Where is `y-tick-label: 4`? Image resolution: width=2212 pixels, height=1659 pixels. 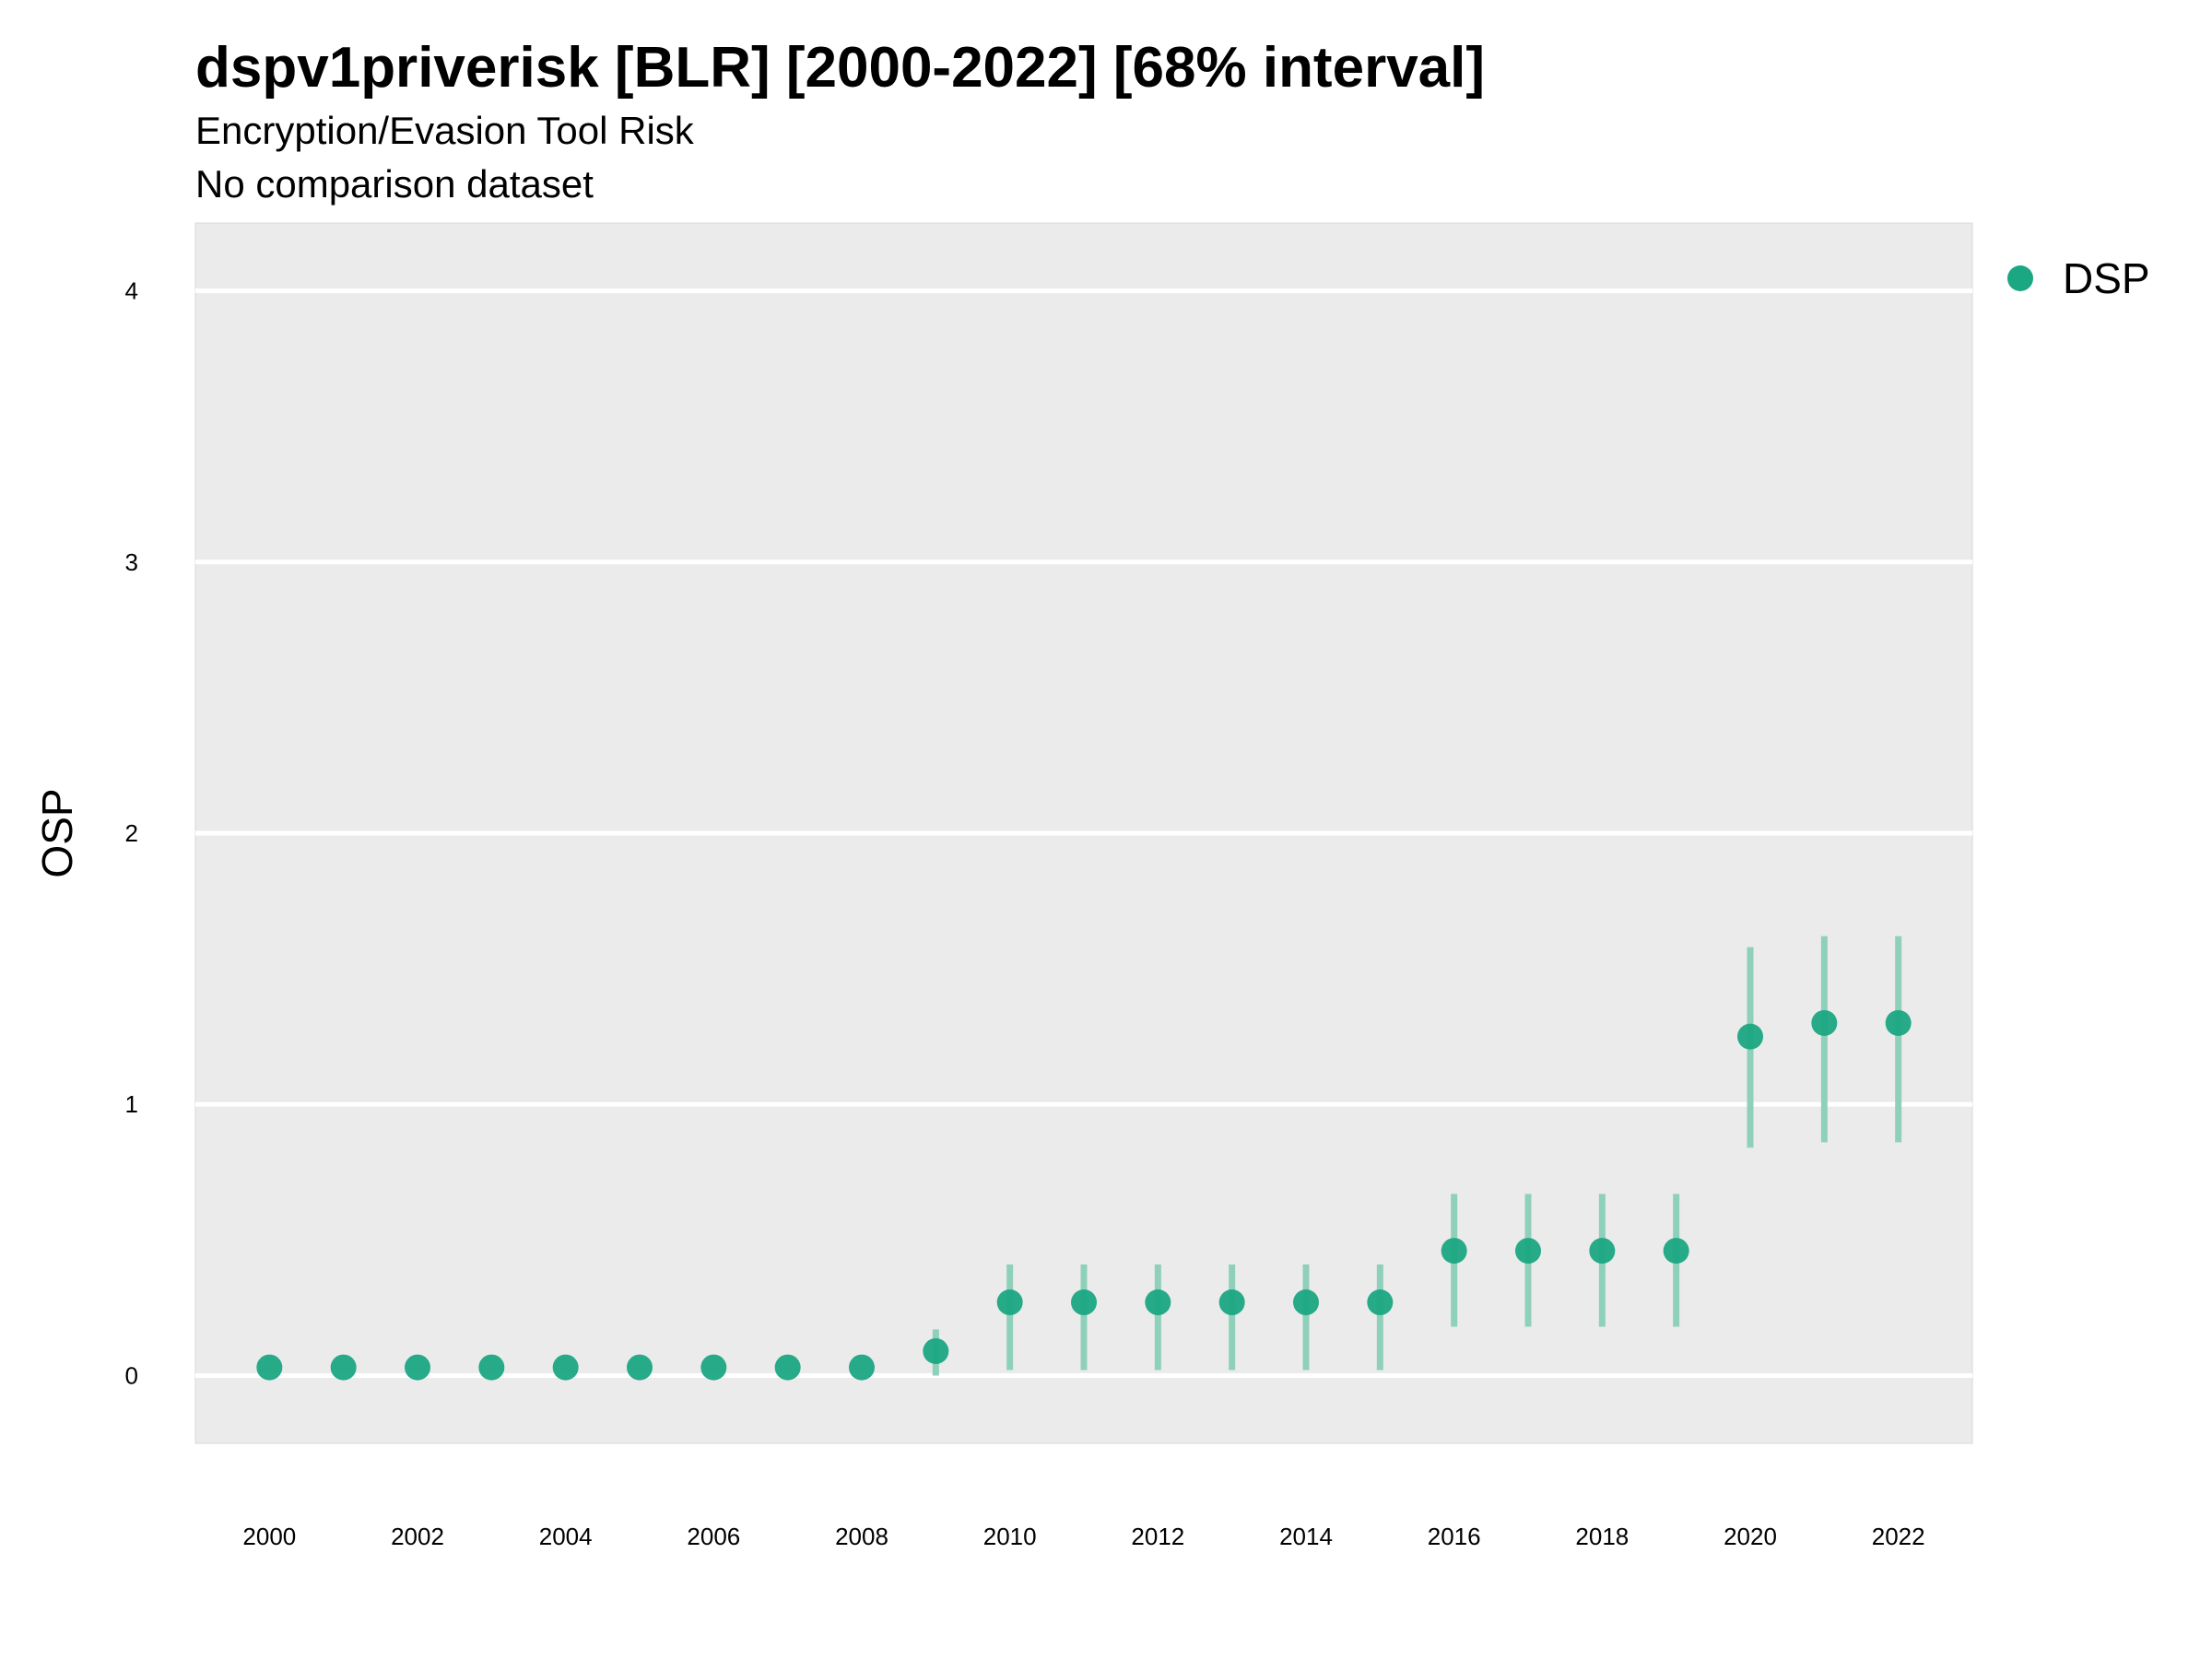 y-tick-label: 4 is located at coordinates (131, 291).